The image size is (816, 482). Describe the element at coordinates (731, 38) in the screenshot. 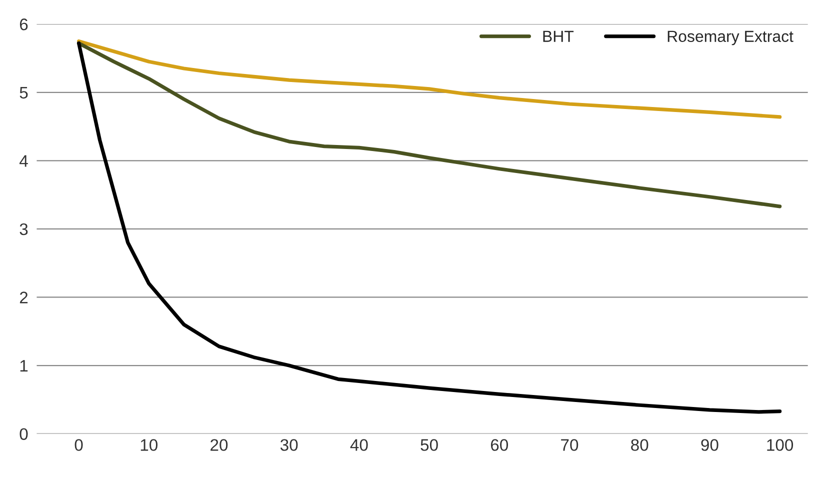

I see `legend-label: Rosemary Extract` at that location.